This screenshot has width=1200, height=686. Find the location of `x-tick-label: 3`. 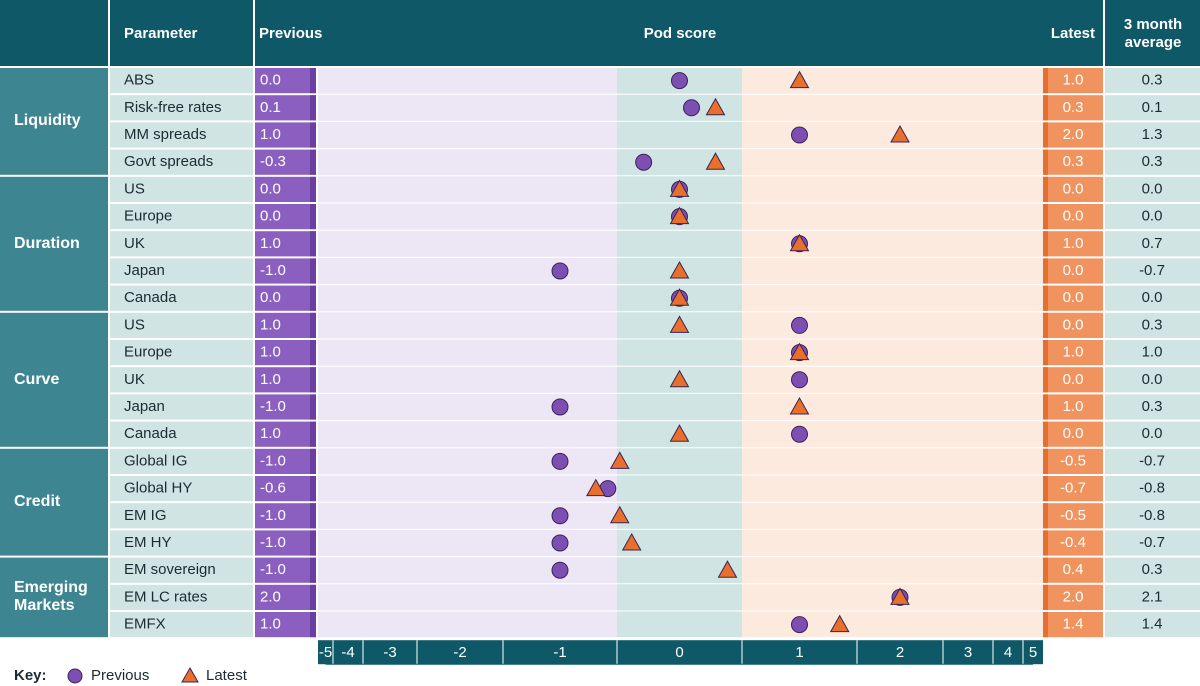

x-tick-label: 3 is located at coordinates (968, 652).